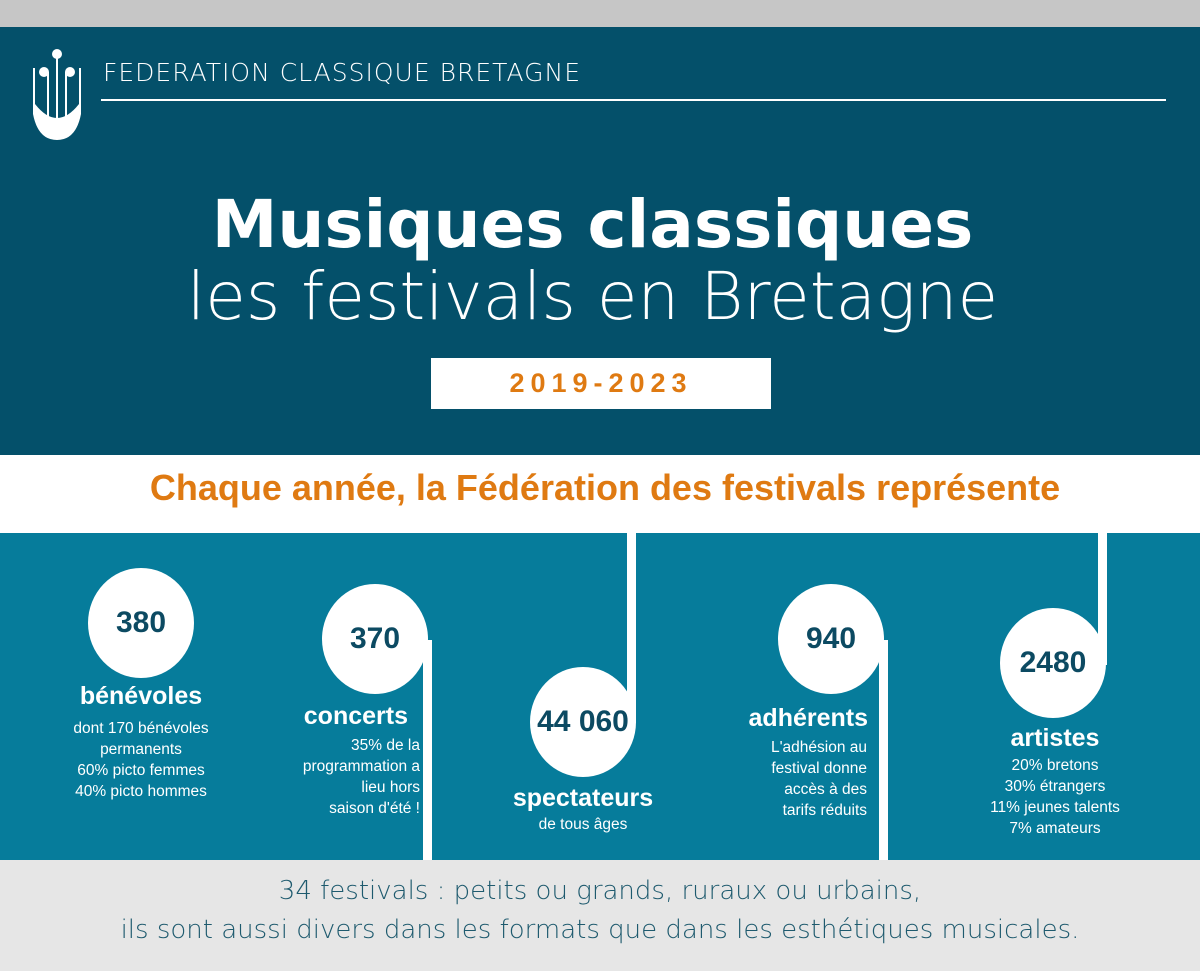  What do you see at coordinates (355, 716) in the screenshot?
I see `stat-label-concerts: concerts` at bounding box center [355, 716].